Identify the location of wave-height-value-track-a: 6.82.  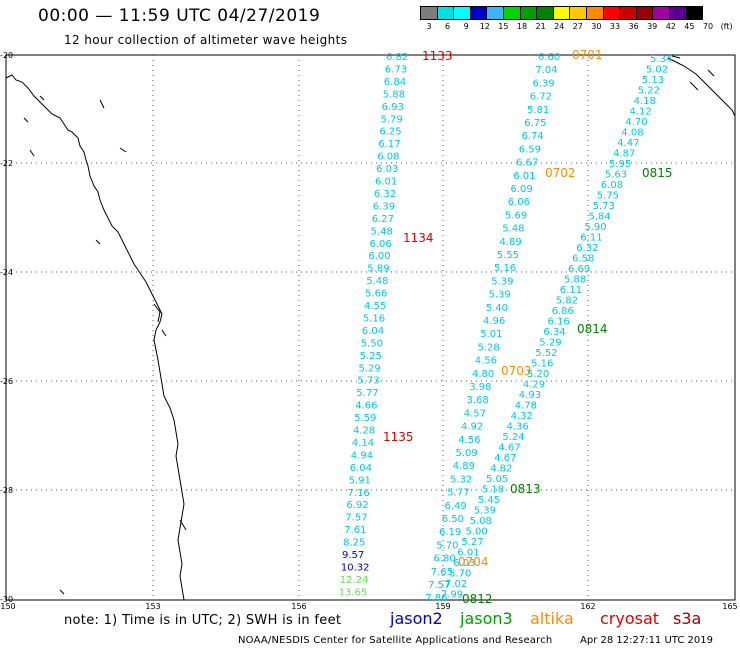
(397, 57).